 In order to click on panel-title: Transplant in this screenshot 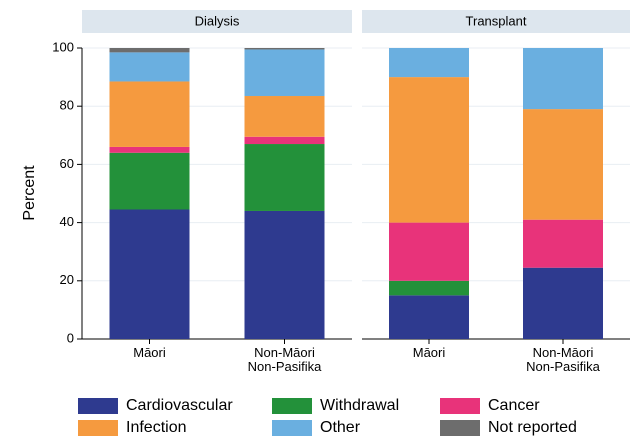, I will do `click(496, 20)`.